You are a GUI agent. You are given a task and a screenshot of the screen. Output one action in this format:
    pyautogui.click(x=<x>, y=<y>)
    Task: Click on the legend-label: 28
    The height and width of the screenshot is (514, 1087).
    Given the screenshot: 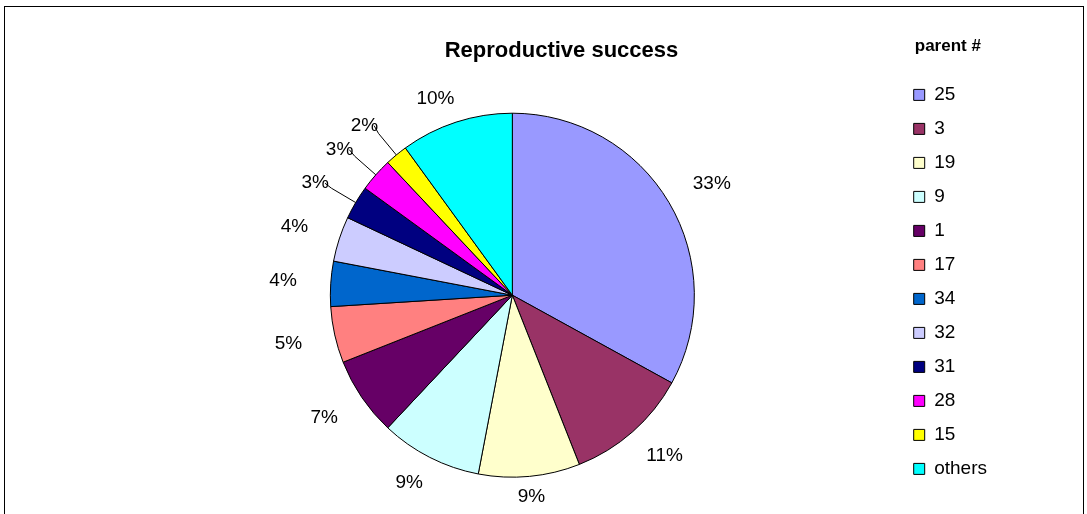 What is the action you would take?
    pyautogui.click(x=945, y=400)
    